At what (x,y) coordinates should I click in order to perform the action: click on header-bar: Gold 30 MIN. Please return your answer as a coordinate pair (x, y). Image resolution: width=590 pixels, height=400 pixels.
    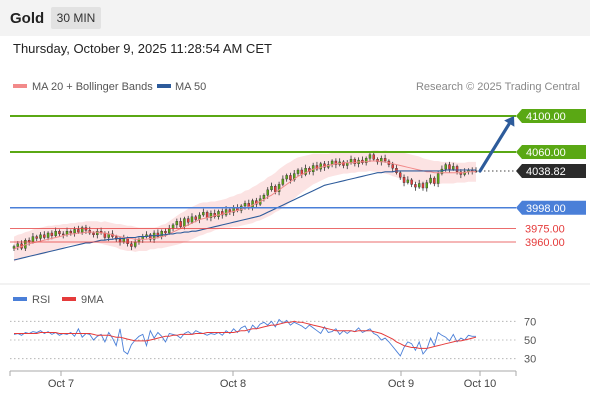
    Looking at the image, I should click on (295, 18).